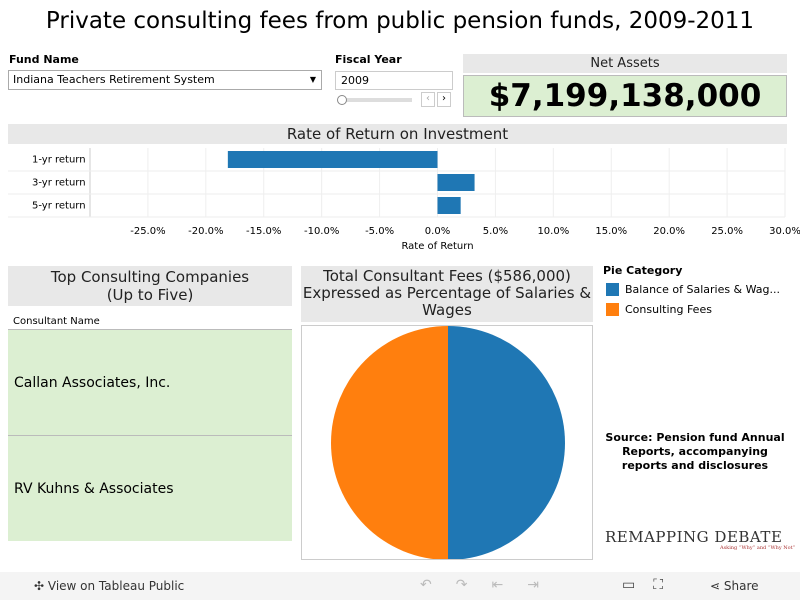 This screenshot has height=600, width=800. Describe the element at coordinates (495, 231) in the screenshot. I see `x-tick-label: 5.0%` at that location.